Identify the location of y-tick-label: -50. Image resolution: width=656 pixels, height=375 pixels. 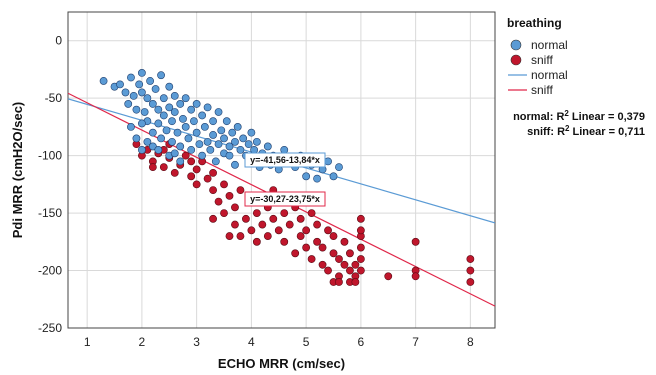
(54, 98).